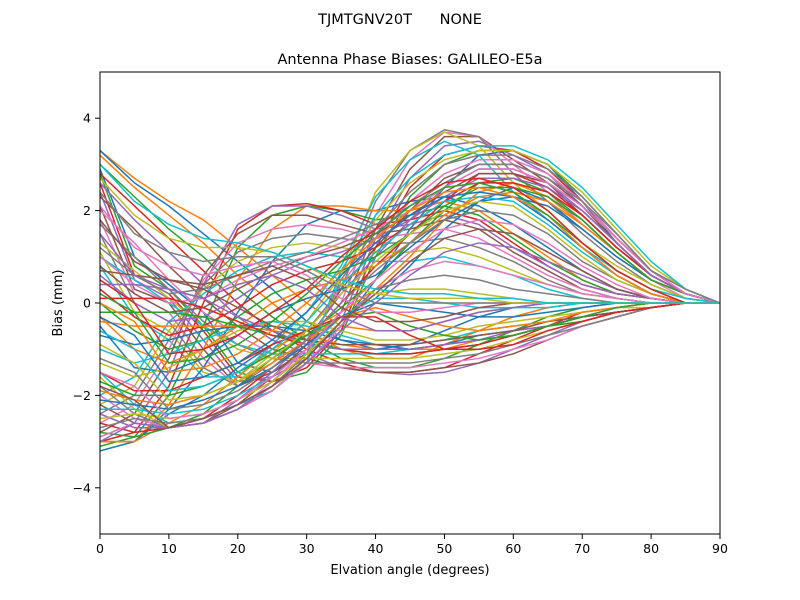 Image resolution: width=800 pixels, height=600 pixels. What do you see at coordinates (82, 395) in the screenshot?
I see `y-tick-label: −2` at bounding box center [82, 395].